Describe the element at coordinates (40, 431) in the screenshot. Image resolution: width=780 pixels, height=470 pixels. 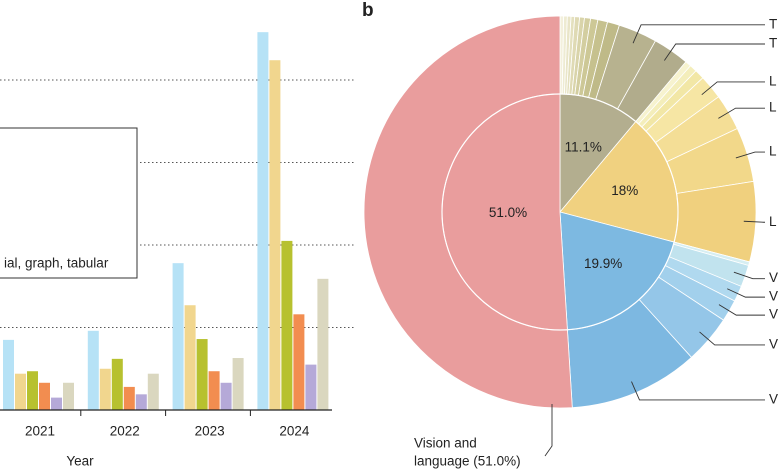
I see `x-tick-label: 2021` at that location.